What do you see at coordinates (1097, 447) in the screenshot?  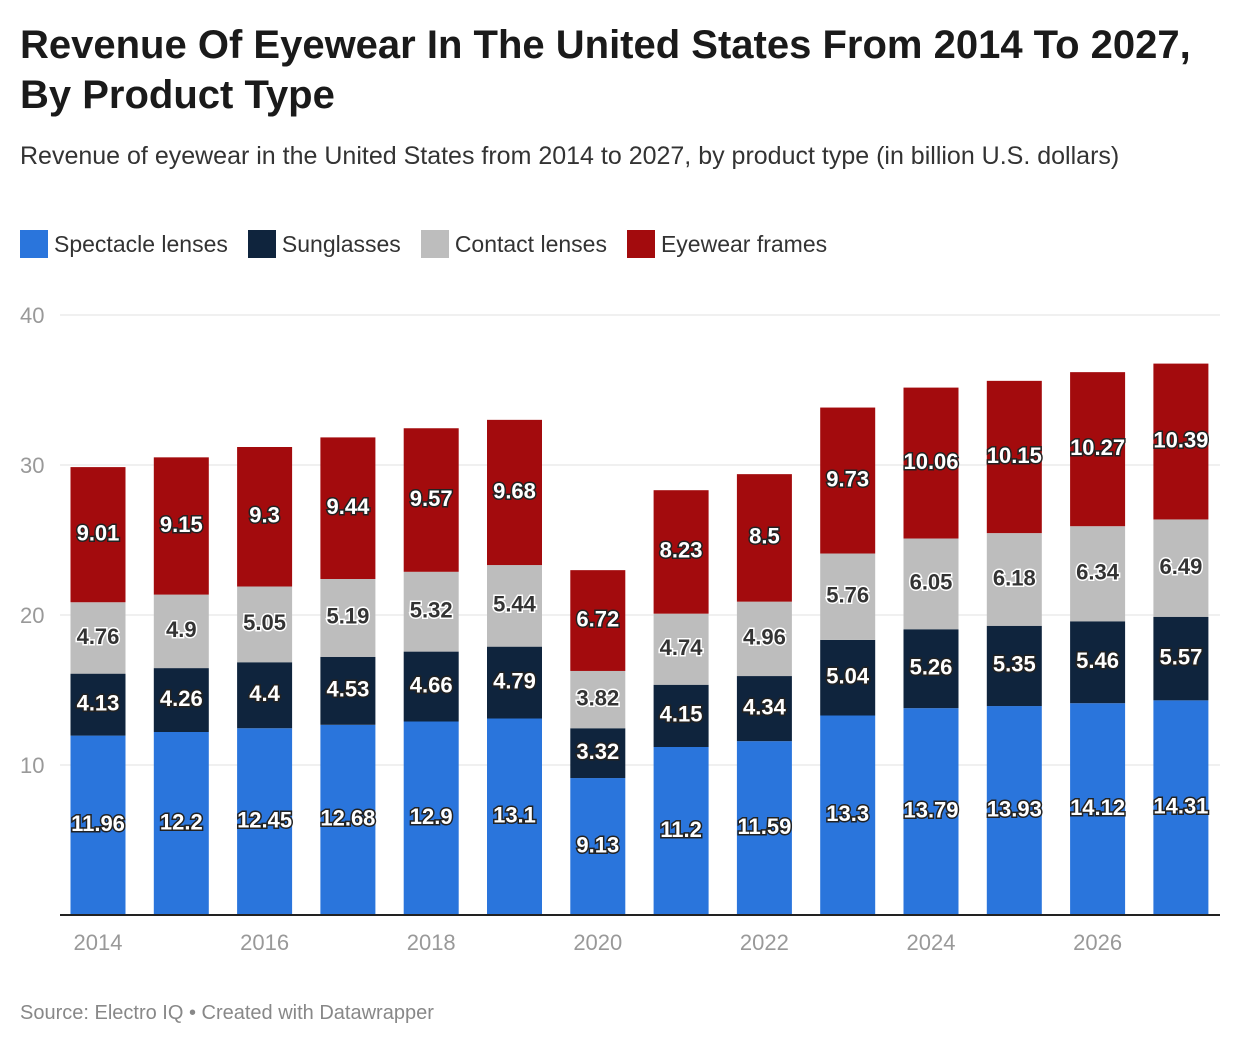 I see `data-label: 10.27` at bounding box center [1097, 447].